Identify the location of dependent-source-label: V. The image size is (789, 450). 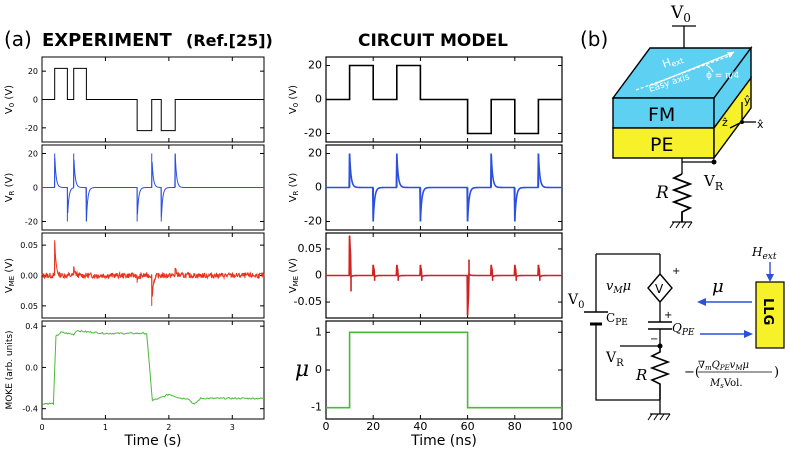
(659, 289).